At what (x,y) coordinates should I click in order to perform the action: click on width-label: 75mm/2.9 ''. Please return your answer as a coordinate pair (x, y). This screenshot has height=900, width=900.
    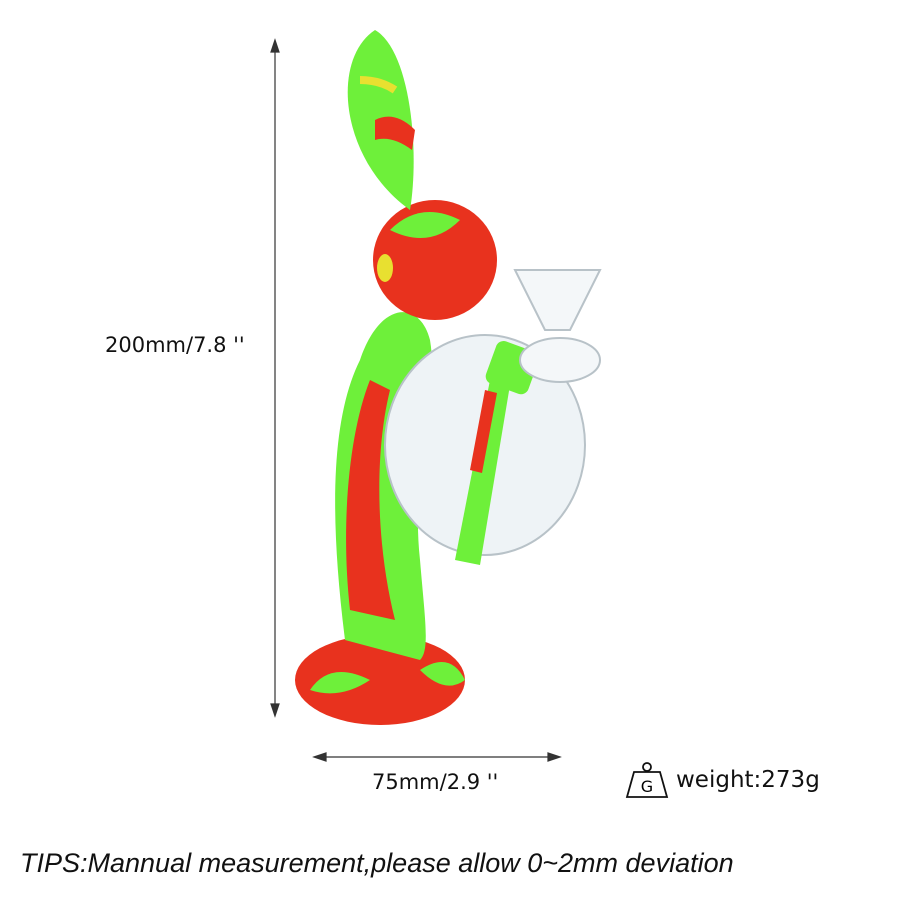
    Looking at the image, I should click on (435, 782).